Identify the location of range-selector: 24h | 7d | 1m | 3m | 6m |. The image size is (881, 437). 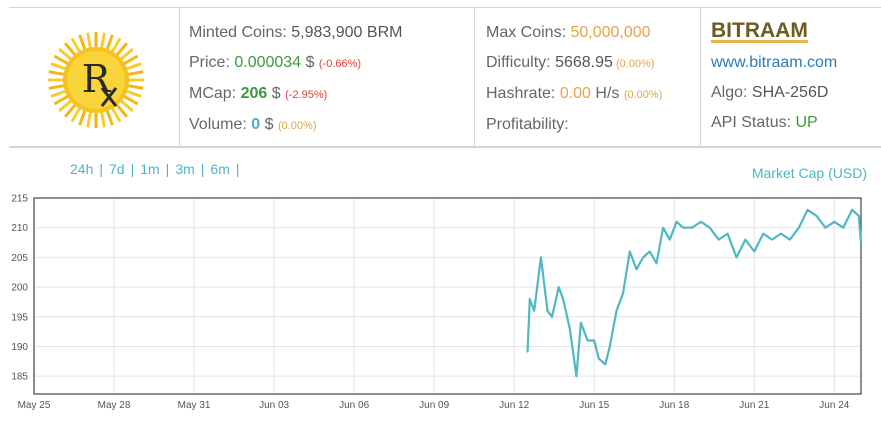
(155, 169).